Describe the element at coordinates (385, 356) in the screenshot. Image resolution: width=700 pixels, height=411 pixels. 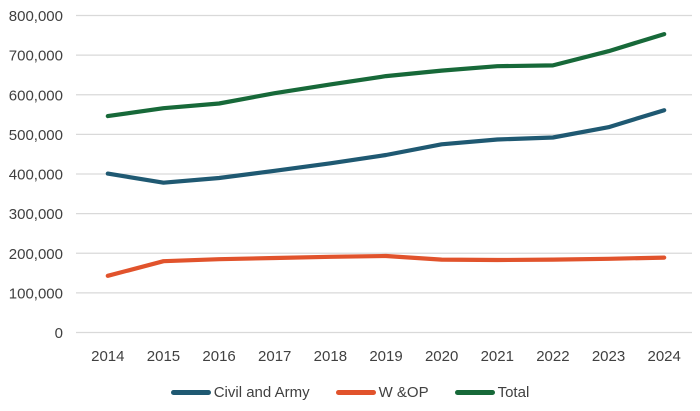
I see `x-axis-tick-label: 2019` at that location.